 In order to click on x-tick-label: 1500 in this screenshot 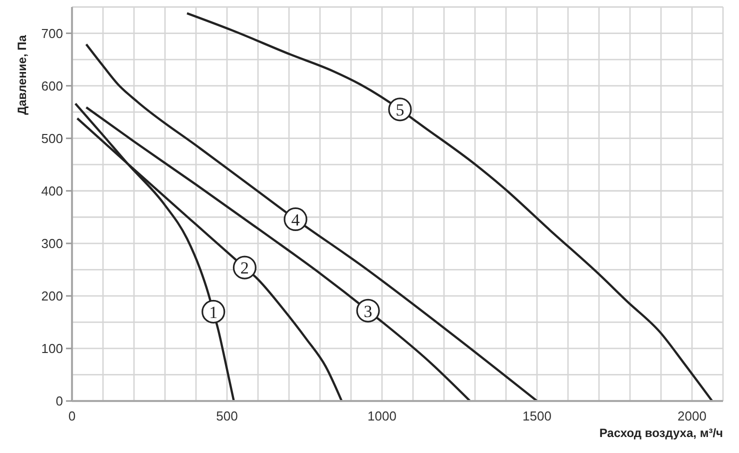, I will do `click(537, 416)`.